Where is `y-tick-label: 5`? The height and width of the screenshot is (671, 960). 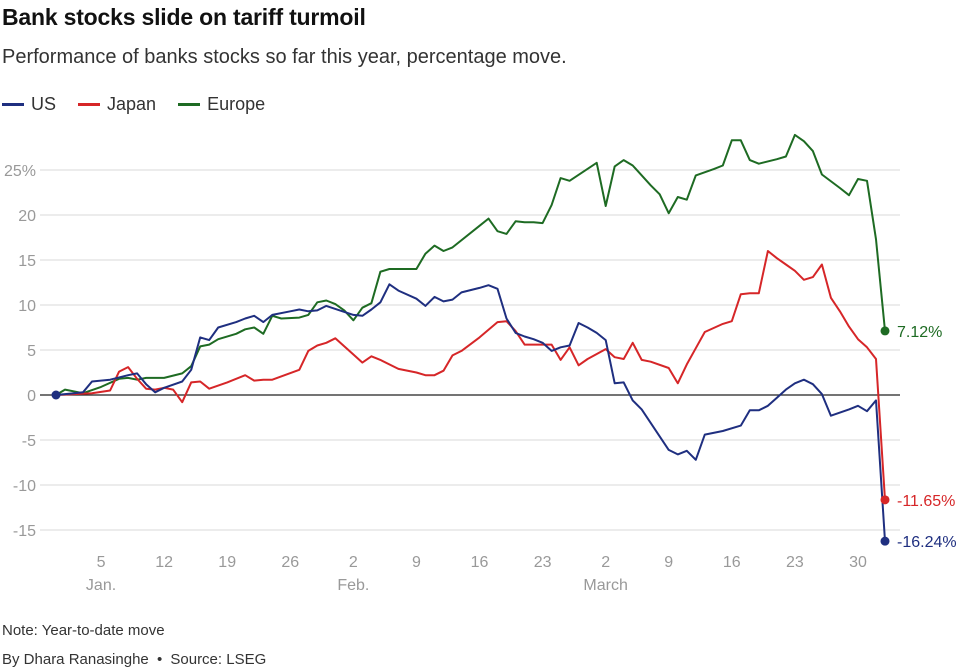
y-tick-label: 5 is located at coordinates (31, 351).